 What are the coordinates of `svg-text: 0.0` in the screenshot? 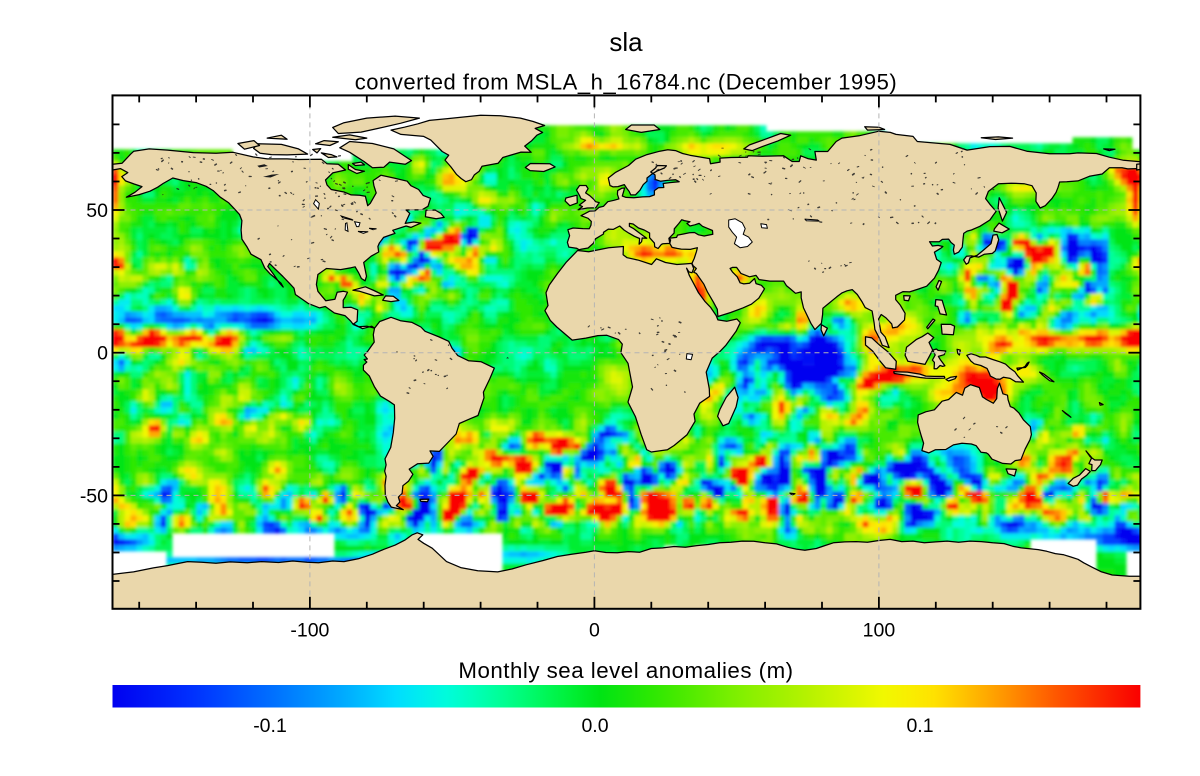 It's located at (594, 726).